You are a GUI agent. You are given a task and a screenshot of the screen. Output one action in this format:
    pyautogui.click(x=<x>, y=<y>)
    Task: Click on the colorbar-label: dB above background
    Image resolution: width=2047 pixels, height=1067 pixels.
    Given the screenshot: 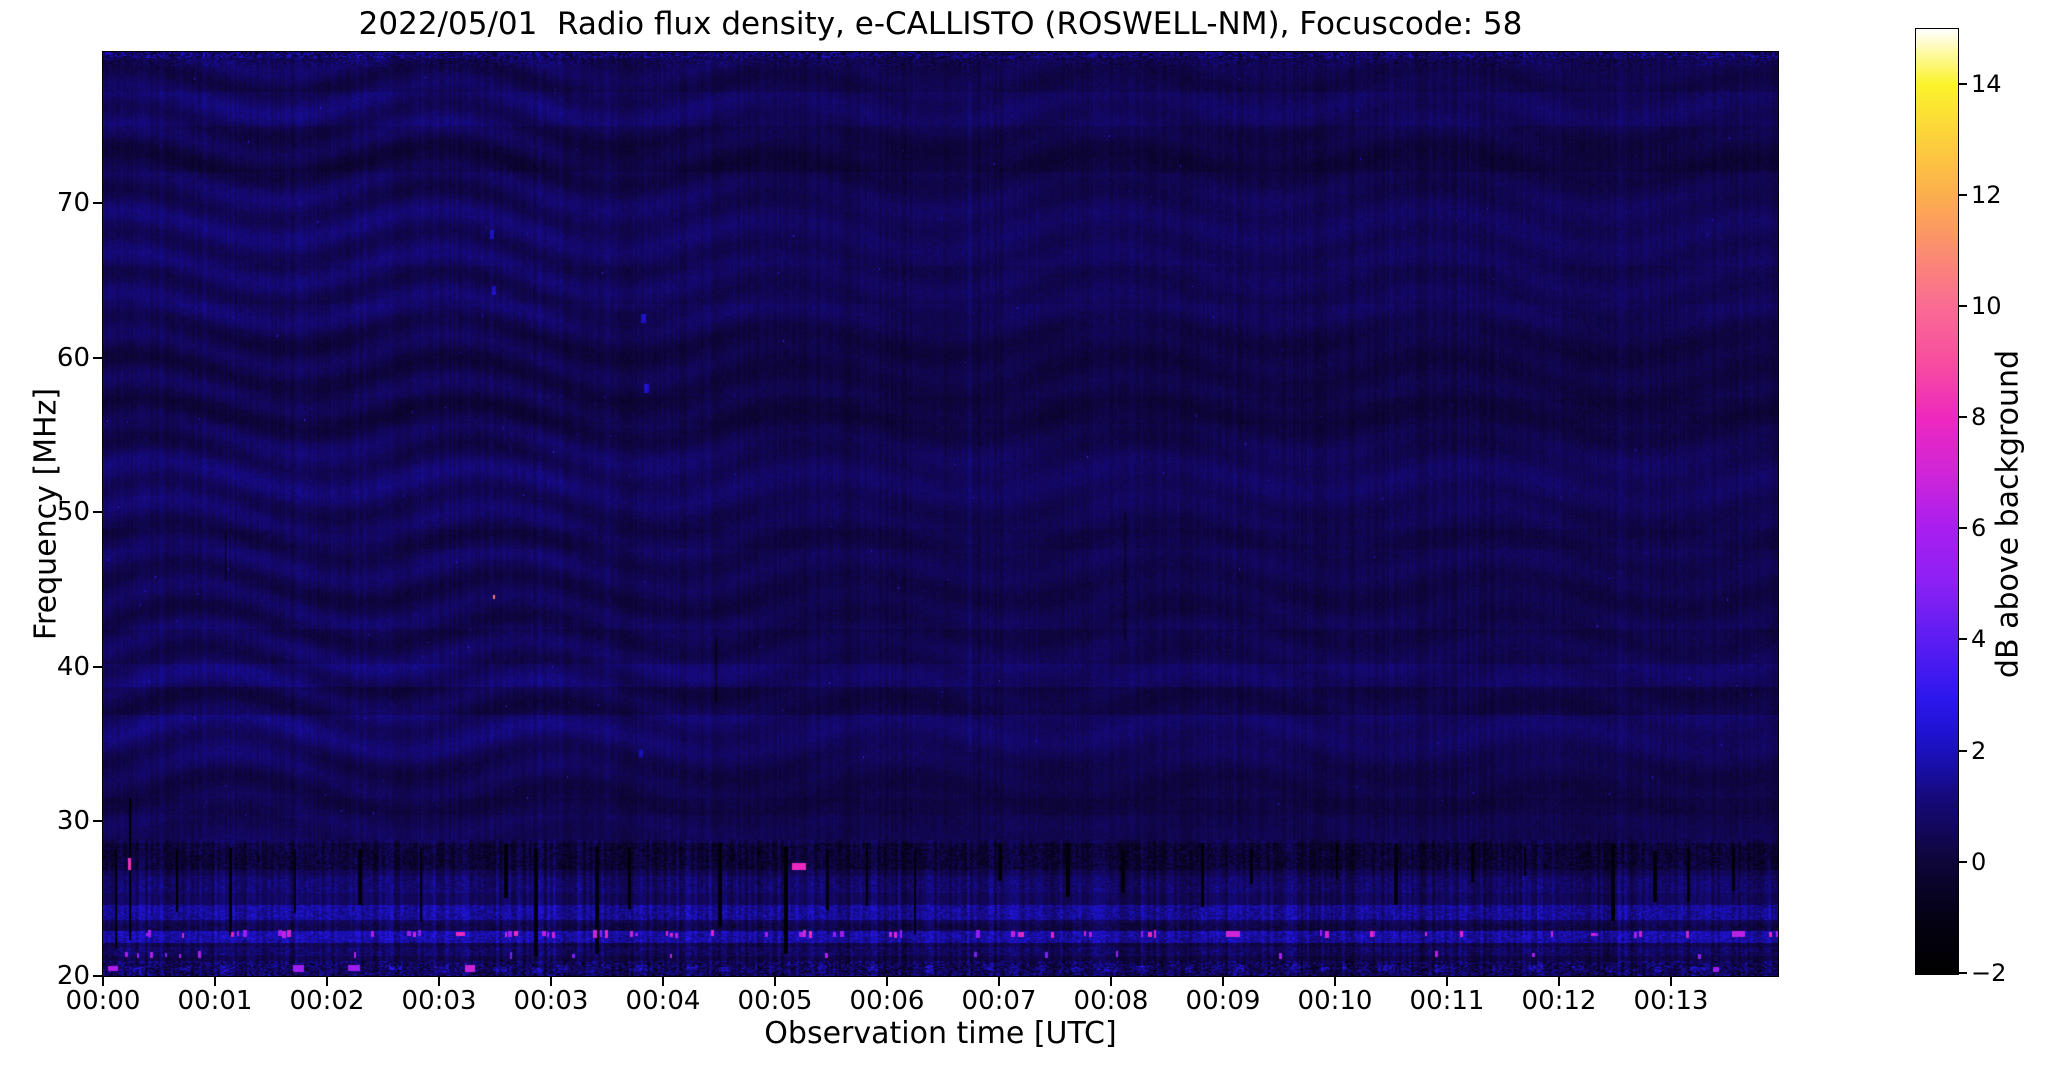 What is the action you would take?
    pyautogui.click(x=2008, y=514)
    